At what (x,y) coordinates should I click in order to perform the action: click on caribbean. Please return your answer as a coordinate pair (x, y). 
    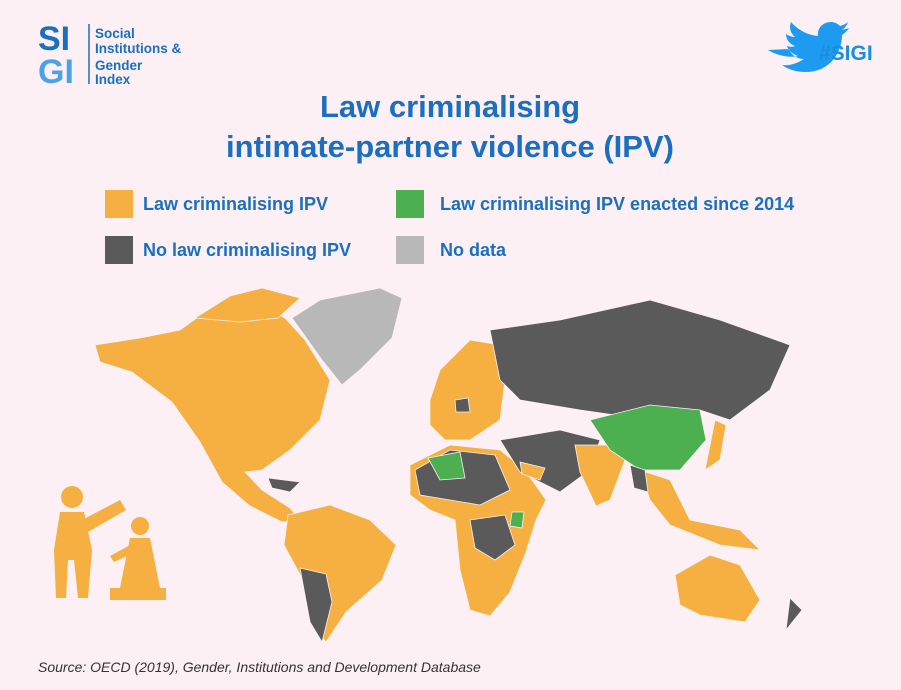
    Looking at the image, I should click on (284, 485).